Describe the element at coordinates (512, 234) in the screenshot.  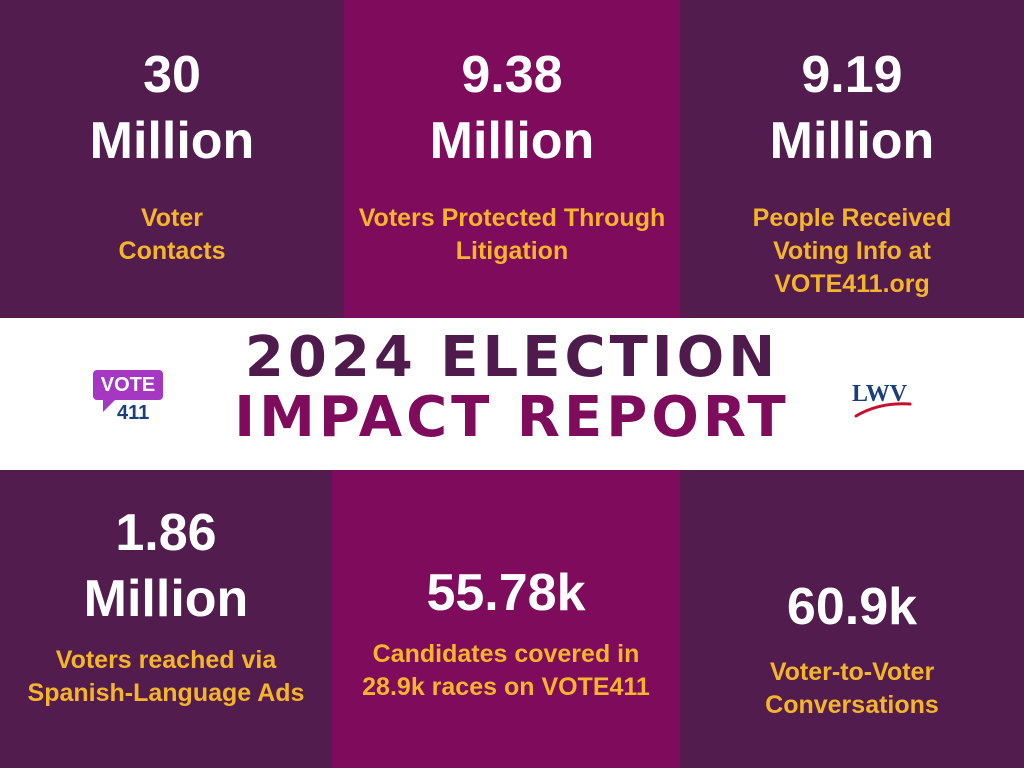
I see `stat-label: Voters Protected Through Litigation` at that location.